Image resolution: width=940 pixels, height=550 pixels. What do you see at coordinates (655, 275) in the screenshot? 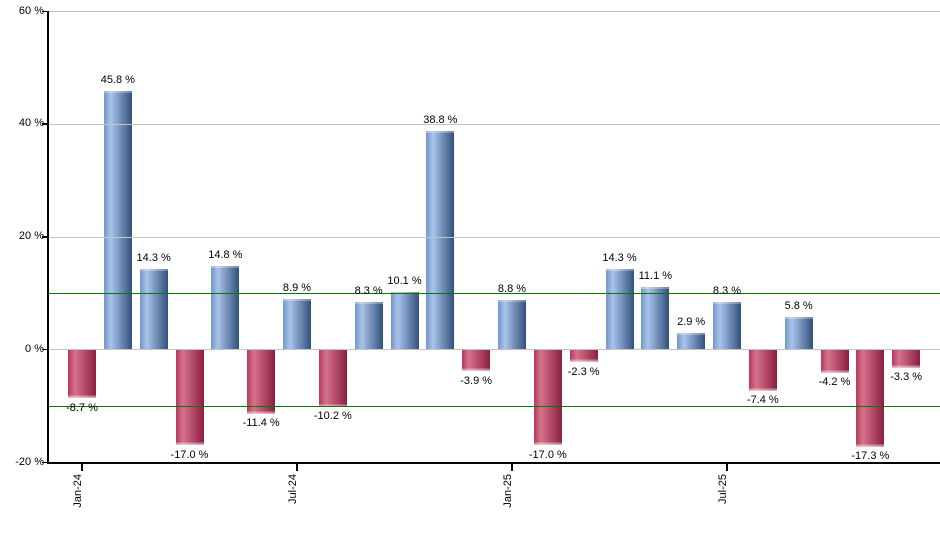
I see `bar-value-label: 11.1 %` at bounding box center [655, 275].